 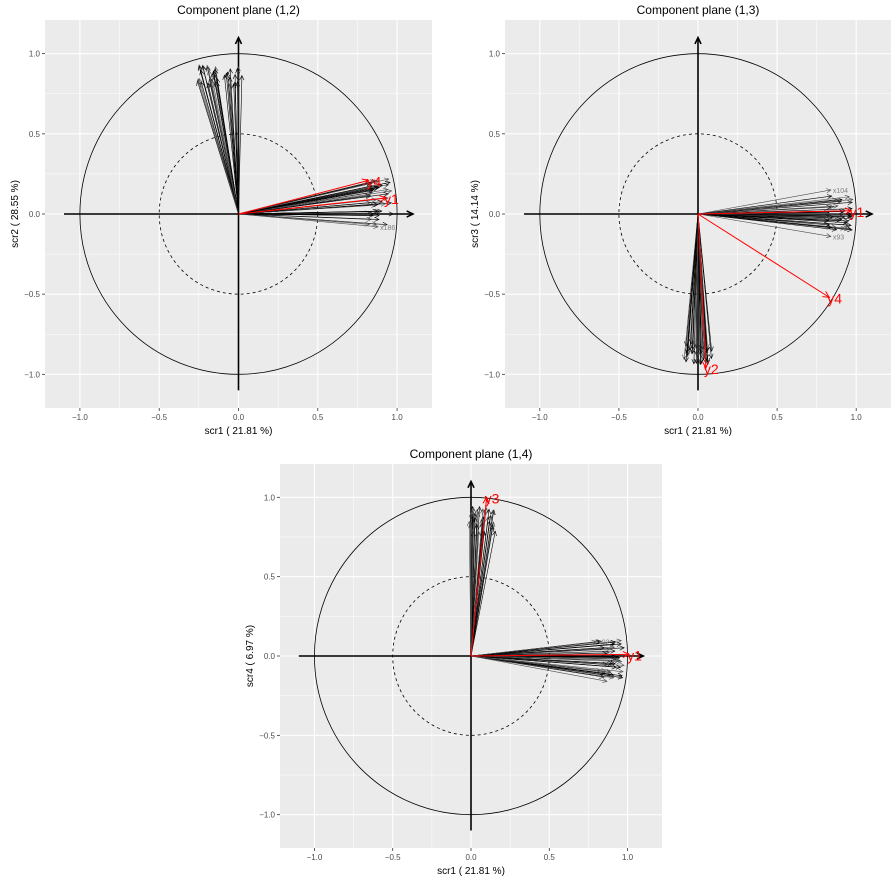 I want to click on labeled-variable-label: x92, so click(x=603, y=643).